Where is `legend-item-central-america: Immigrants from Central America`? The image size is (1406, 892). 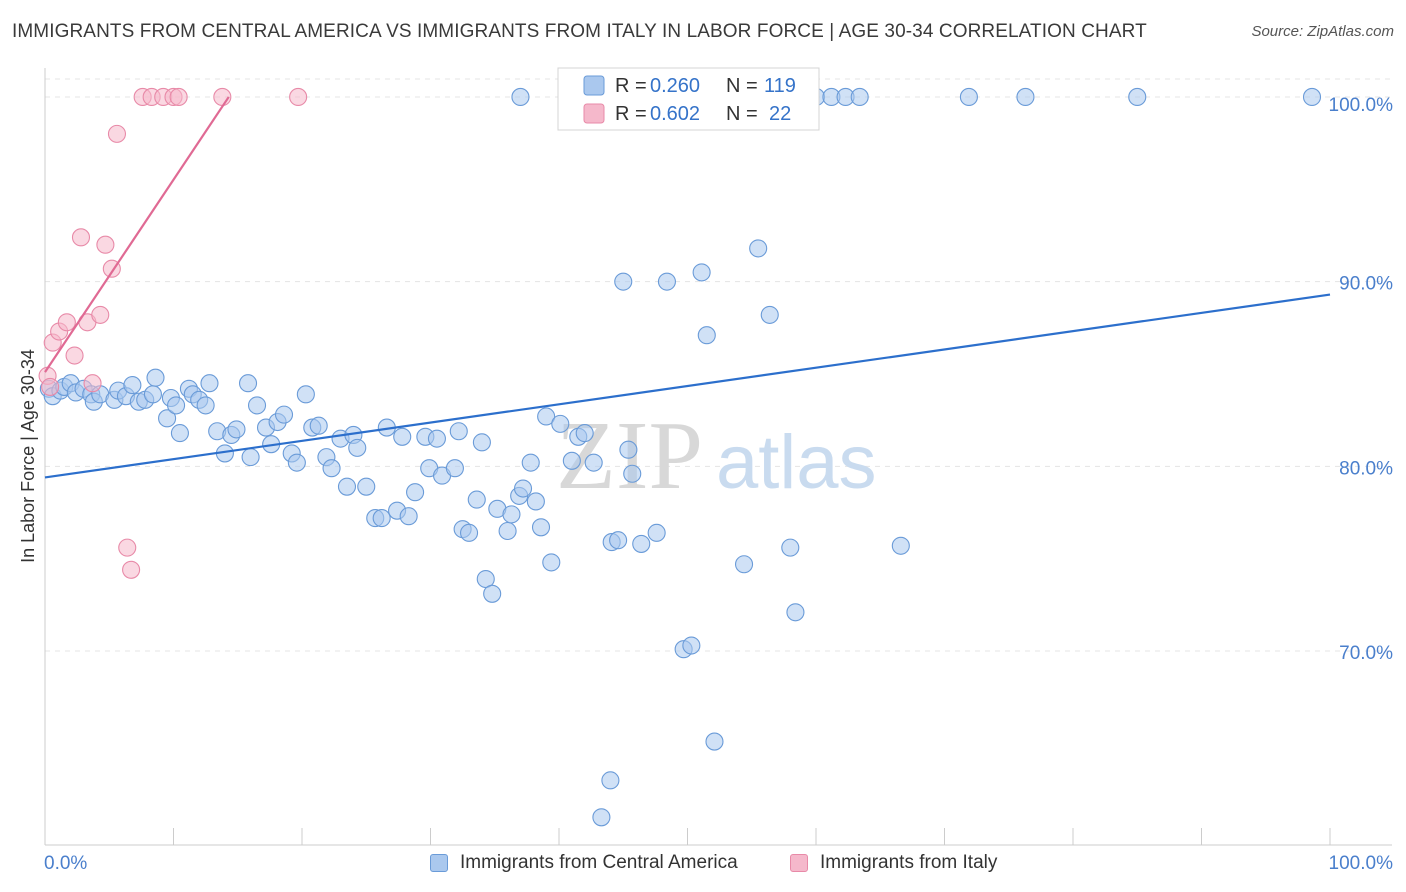
legend-item-central-america: Immigrants from Central America is located at coordinates (584, 863).